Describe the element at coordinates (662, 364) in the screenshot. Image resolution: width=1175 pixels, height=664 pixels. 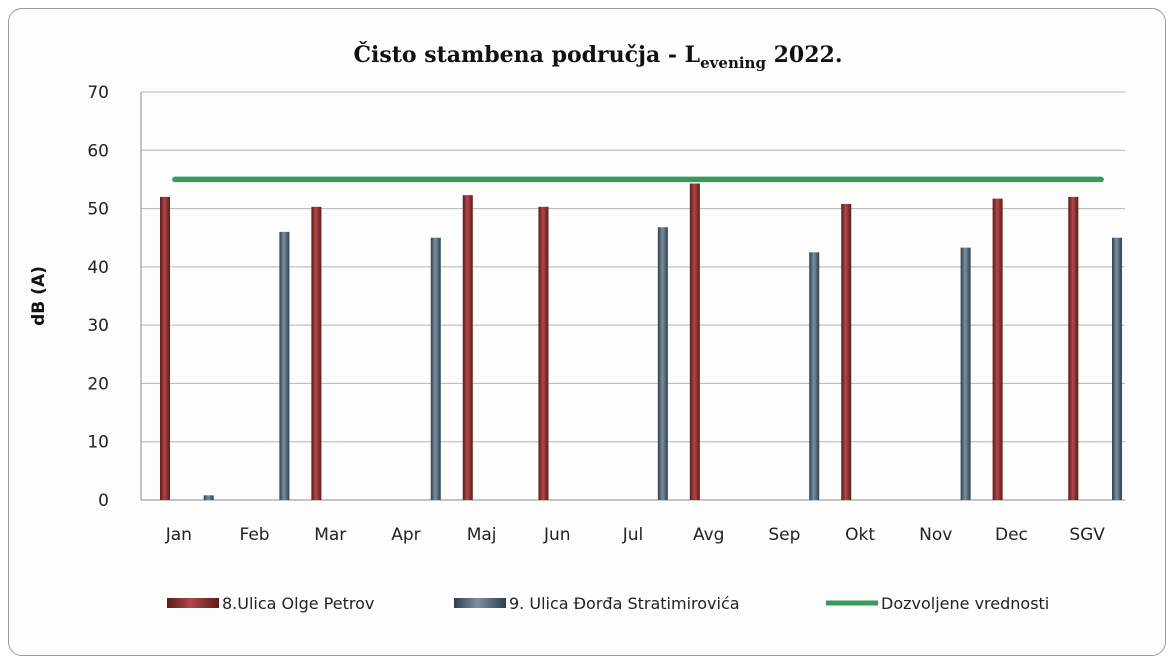
I see `bar-djordja-stratimirovica-jul` at that location.